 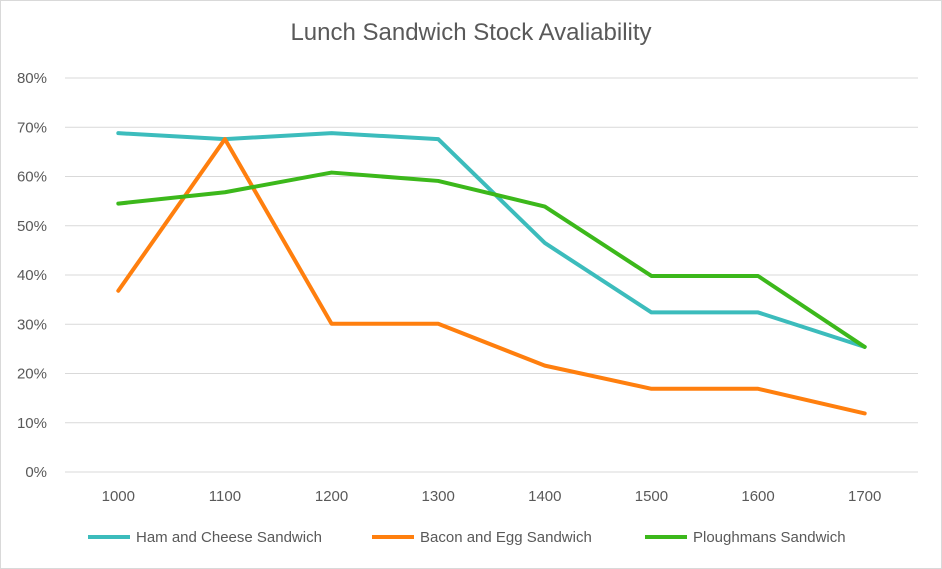 I want to click on x-tick-label: 1600, so click(x=757, y=496).